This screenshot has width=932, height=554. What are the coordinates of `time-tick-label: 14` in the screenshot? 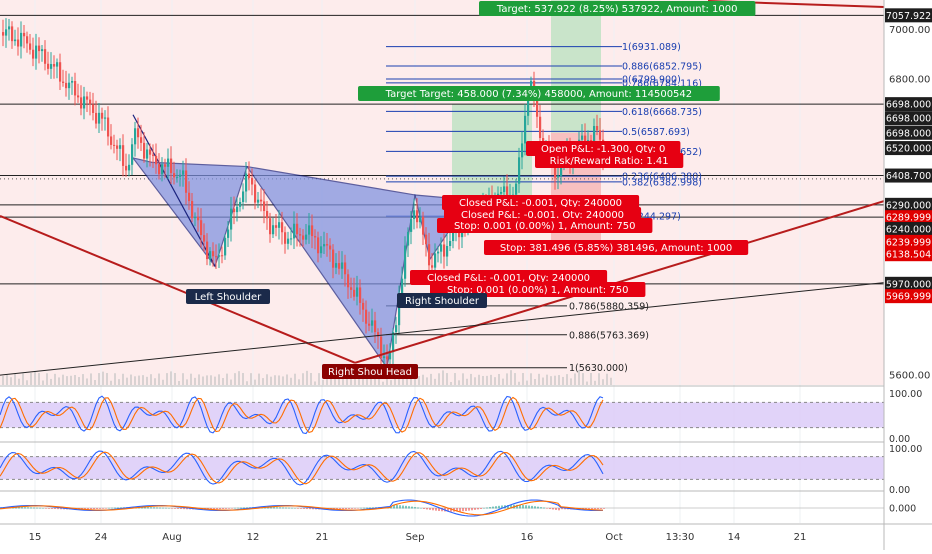 It's located at (734, 537).